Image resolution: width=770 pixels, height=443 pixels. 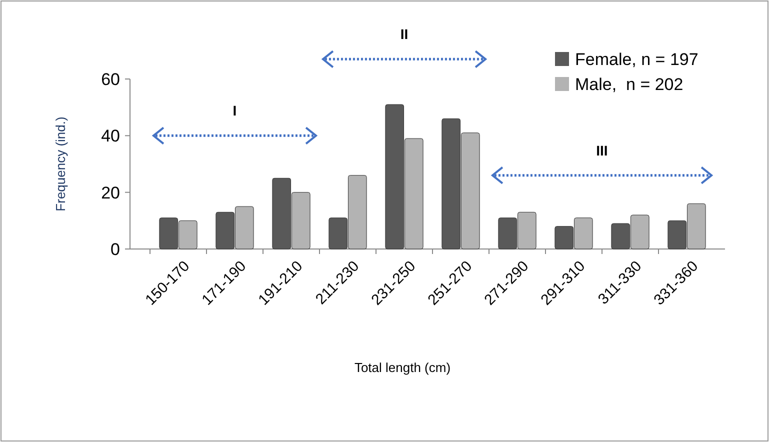 I want to click on y-tick-label: 60, so click(x=110, y=79).